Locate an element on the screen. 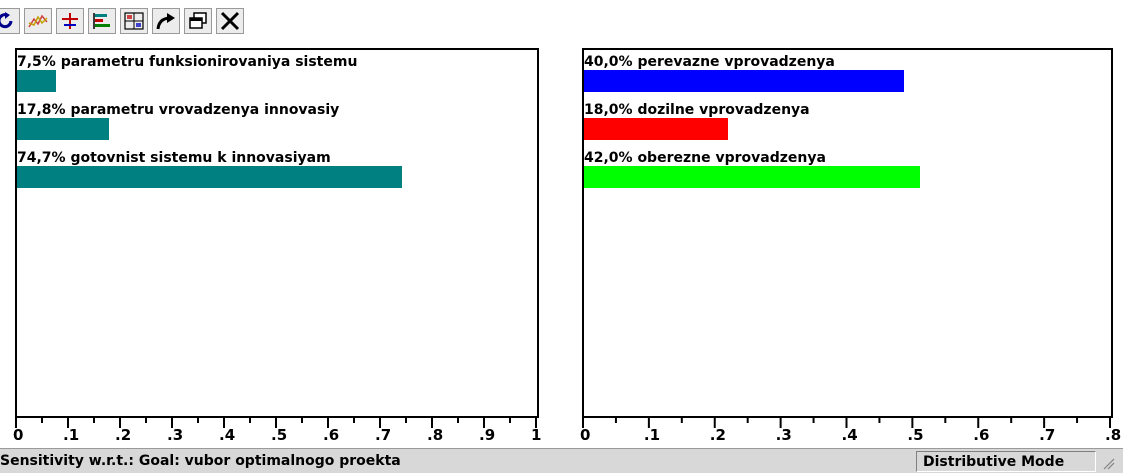 This screenshot has height=473, width=1123. grid-chart-icon is located at coordinates (134, 21).